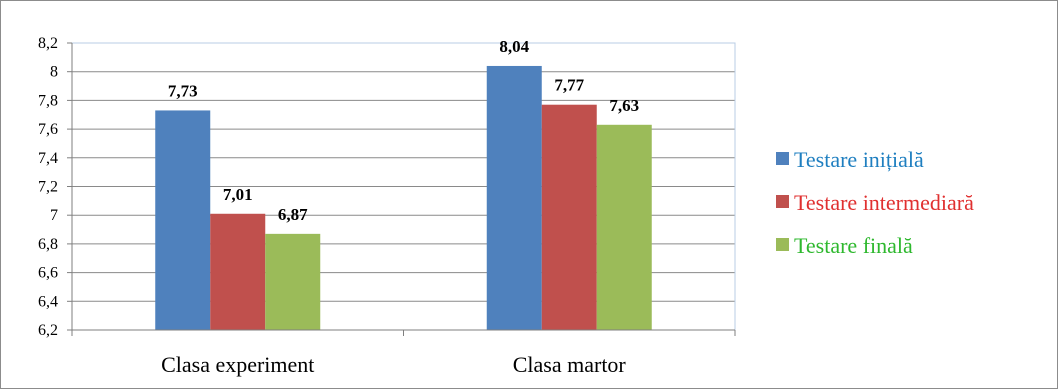 The width and height of the screenshot is (1058, 390). What do you see at coordinates (183, 90) in the screenshot?
I see `data-label: 7,73` at bounding box center [183, 90].